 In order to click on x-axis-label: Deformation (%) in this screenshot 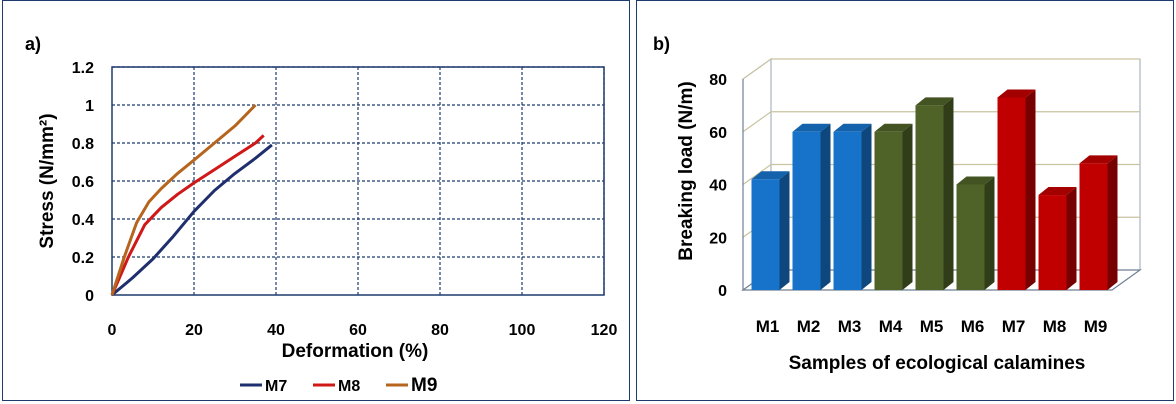, I will do `click(355, 351)`.